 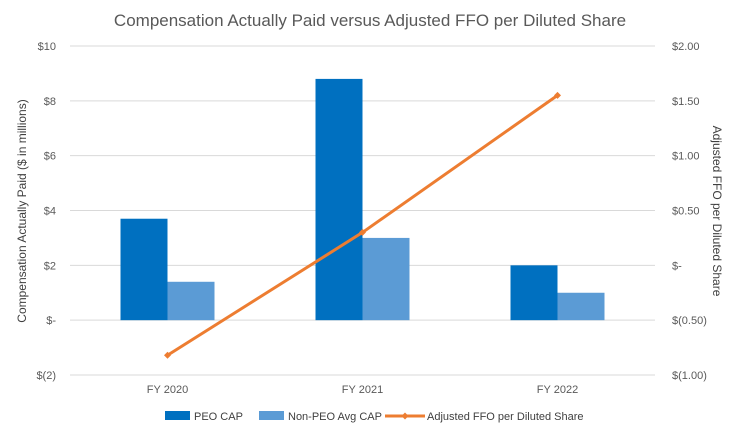 I want to click on y-tick-label: $2, so click(x=50, y=266).